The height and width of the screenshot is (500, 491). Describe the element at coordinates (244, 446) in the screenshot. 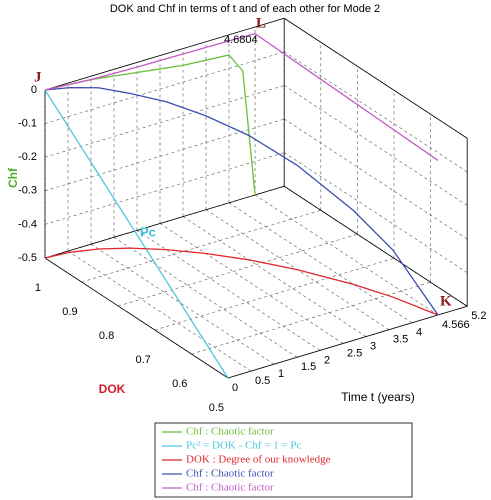

I see `legend-label: Pc² = DOK - Chf = 1 = Pc` at that location.